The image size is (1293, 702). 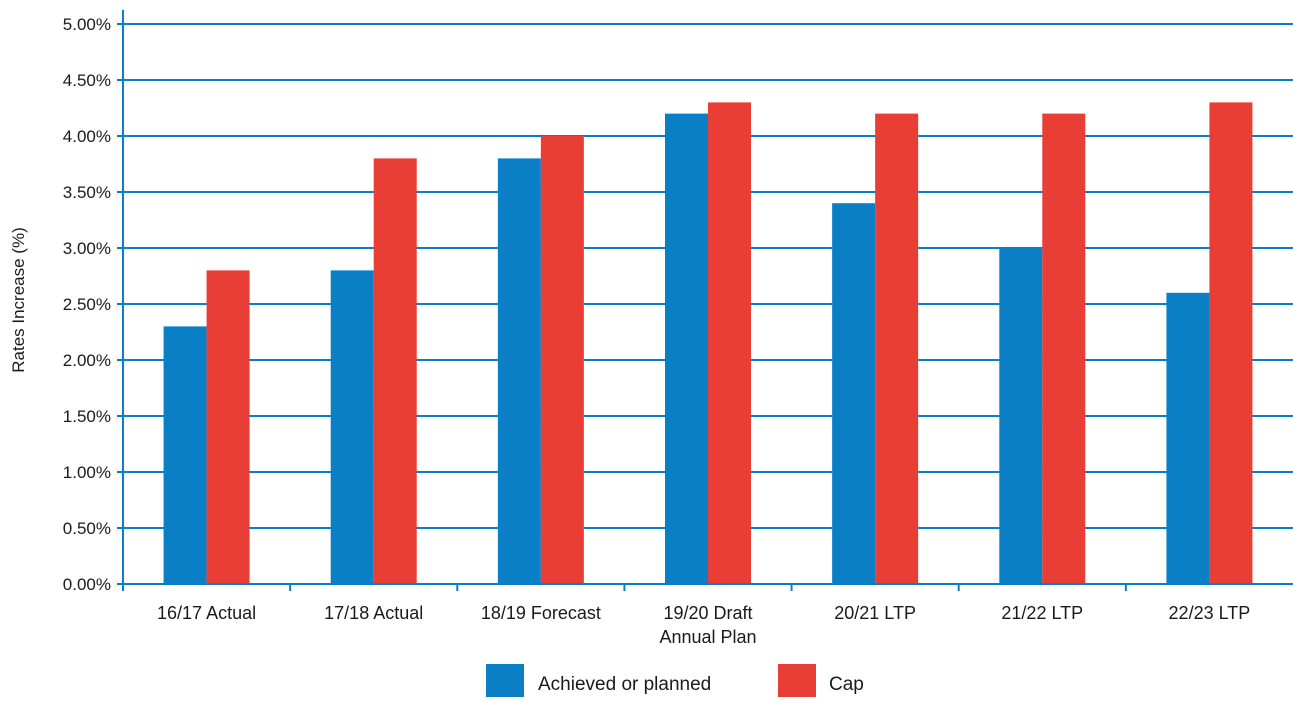 I want to click on y-tick-label: 0.00%, so click(x=87, y=584).